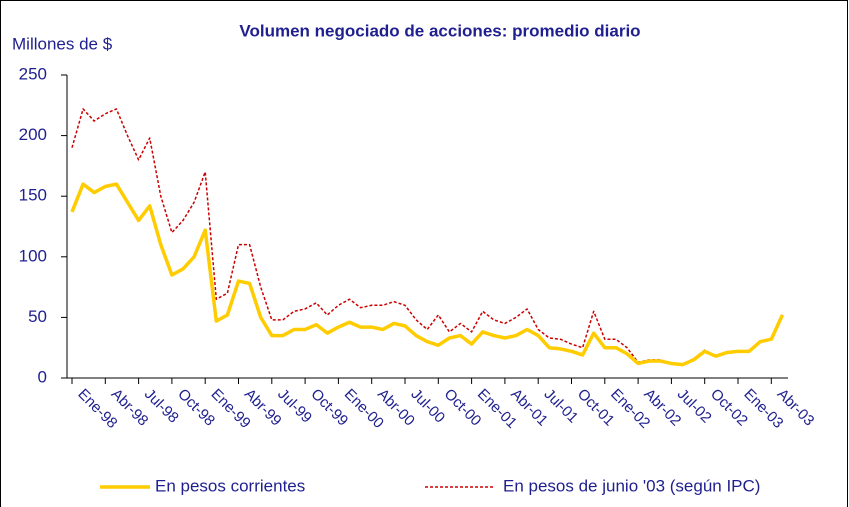 This screenshot has height=507, width=849. I want to click on y-axis-label: Millones de $, so click(62, 43).